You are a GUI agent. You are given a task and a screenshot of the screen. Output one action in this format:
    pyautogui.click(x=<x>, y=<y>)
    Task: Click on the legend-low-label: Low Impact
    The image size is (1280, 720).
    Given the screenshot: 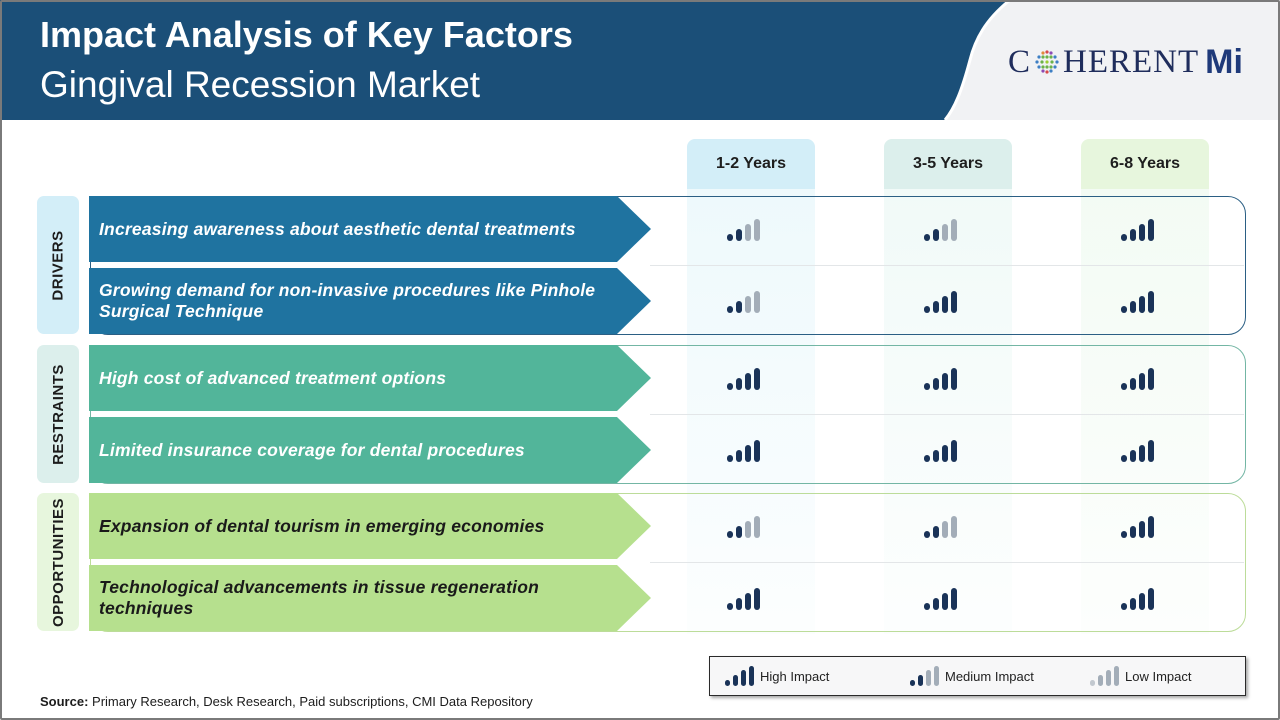 What is the action you would take?
    pyautogui.click(x=1158, y=676)
    